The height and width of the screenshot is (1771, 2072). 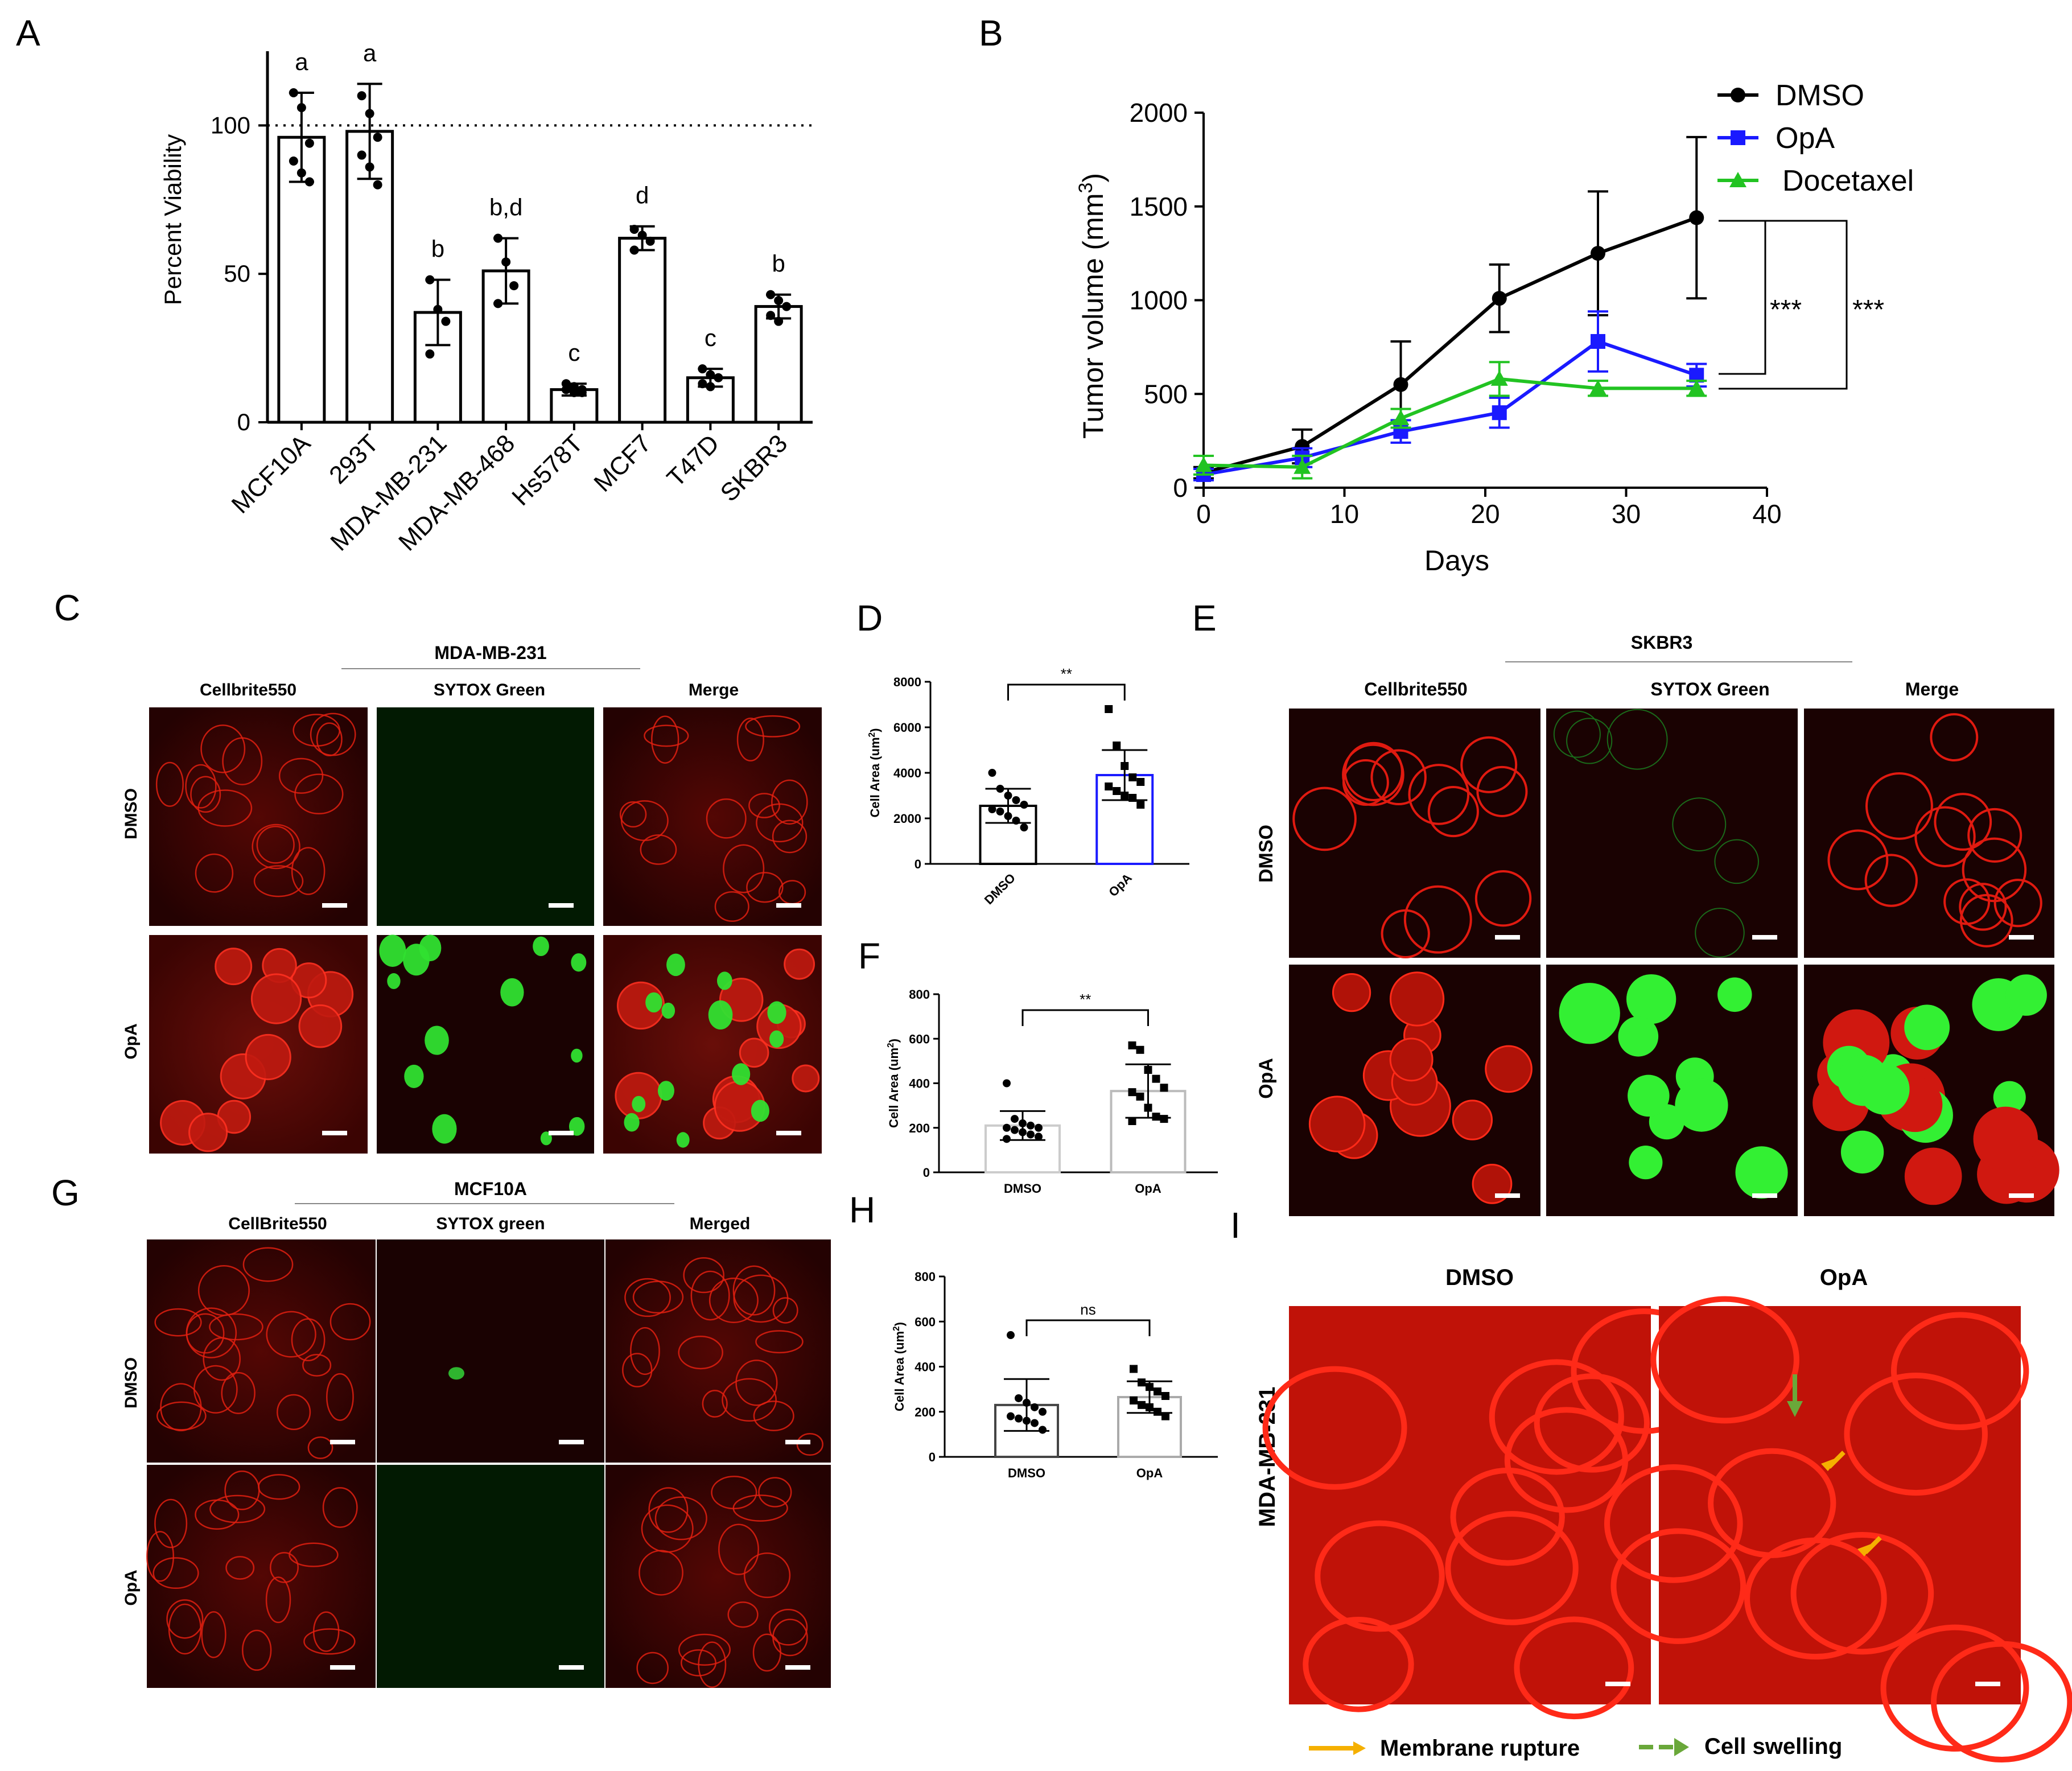 What do you see at coordinates (1738, 95) in the screenshot?
I see `legend-marker` at bounding box center [1738, 95].